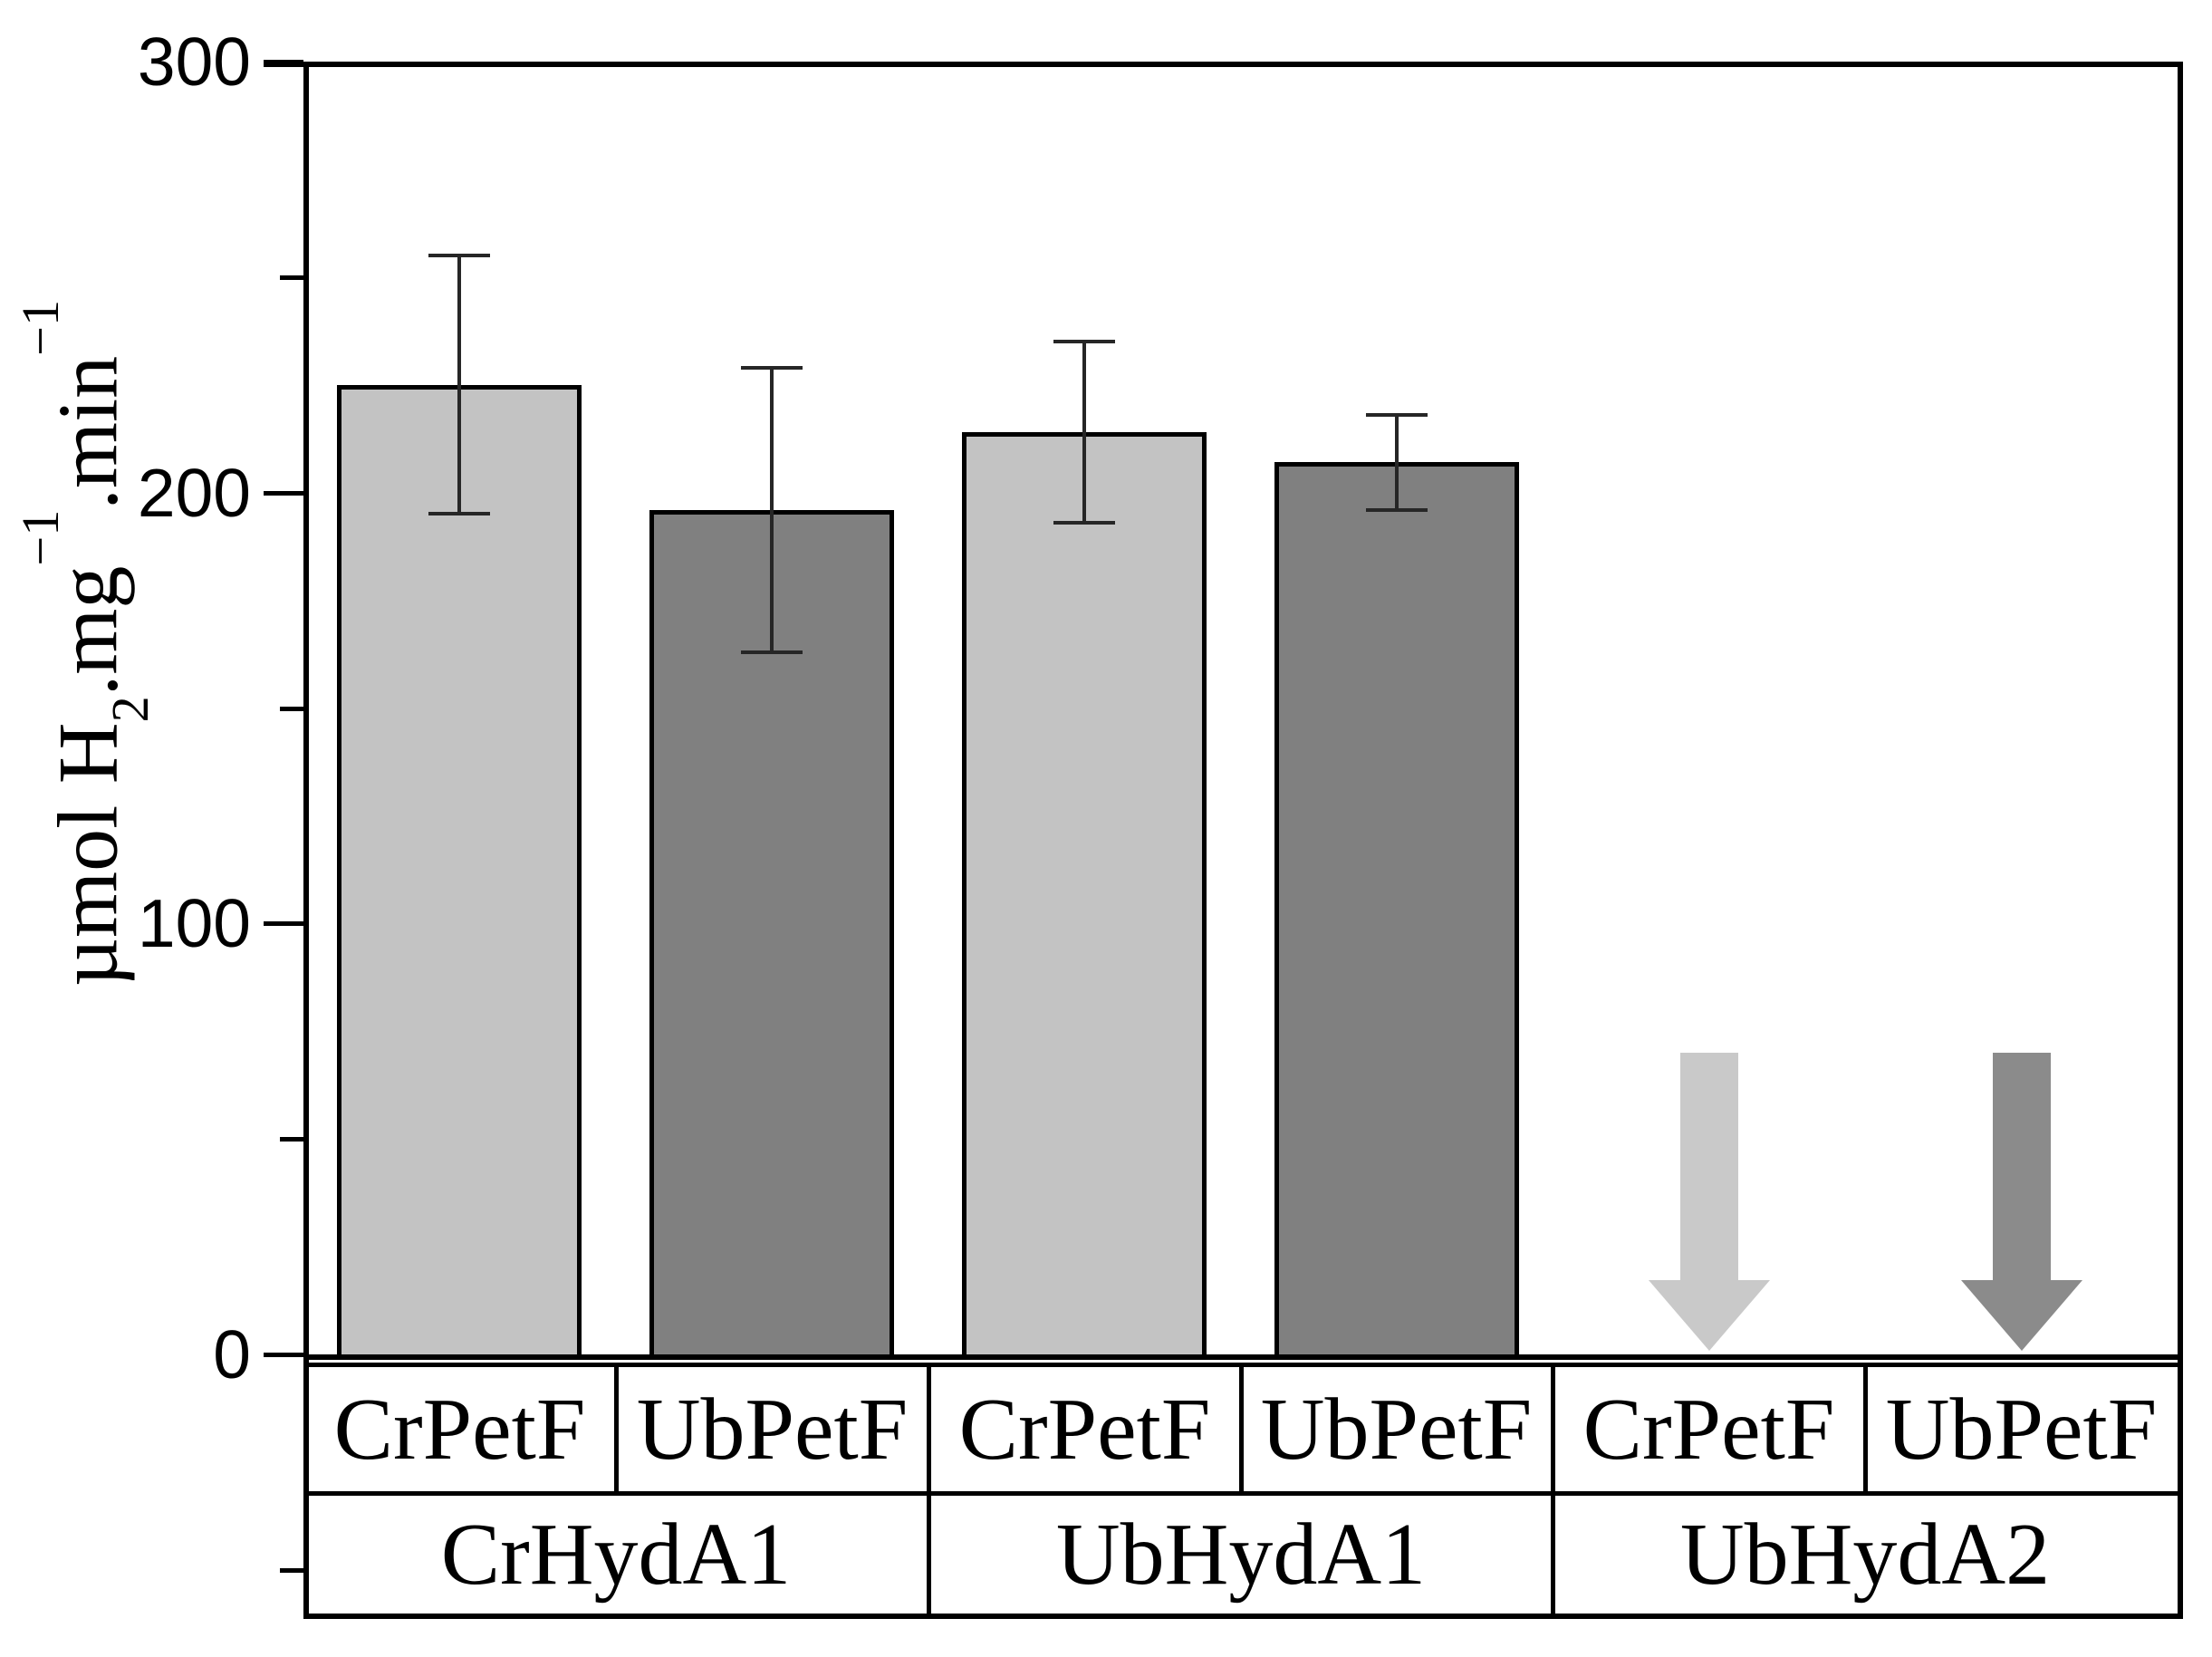 The width and height of the screenshot is (2212, 1657). Describe the element at coordinates (1865, 1555) in the screenshot. I see `table-cell-hydrogenase: UbHydA2` at that location.